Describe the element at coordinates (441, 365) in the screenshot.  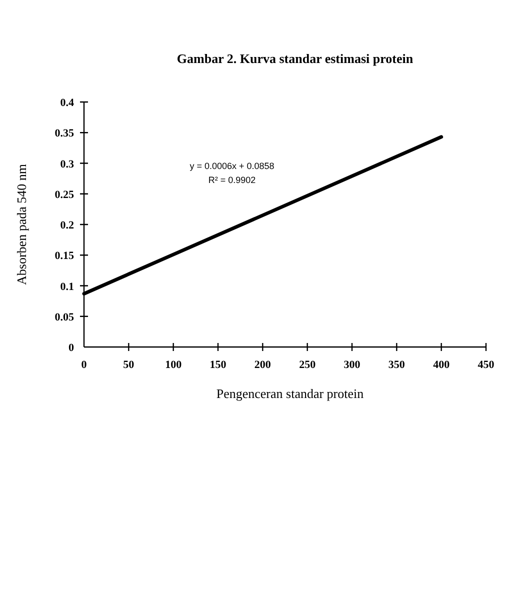
I see `x-tick-label: 400` at that location.